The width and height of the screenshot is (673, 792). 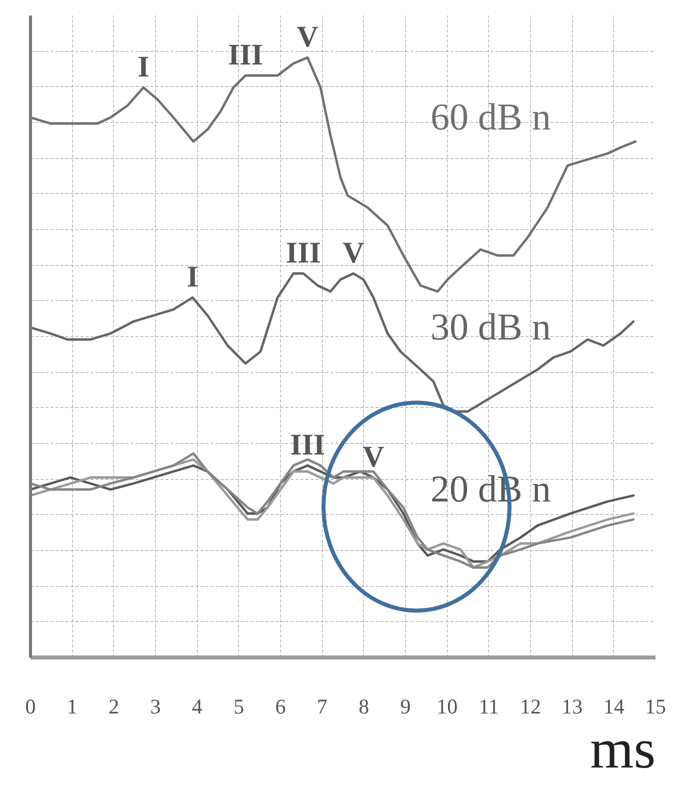 I want to click on x-tick-label: 8, so click(x=364, y=706).